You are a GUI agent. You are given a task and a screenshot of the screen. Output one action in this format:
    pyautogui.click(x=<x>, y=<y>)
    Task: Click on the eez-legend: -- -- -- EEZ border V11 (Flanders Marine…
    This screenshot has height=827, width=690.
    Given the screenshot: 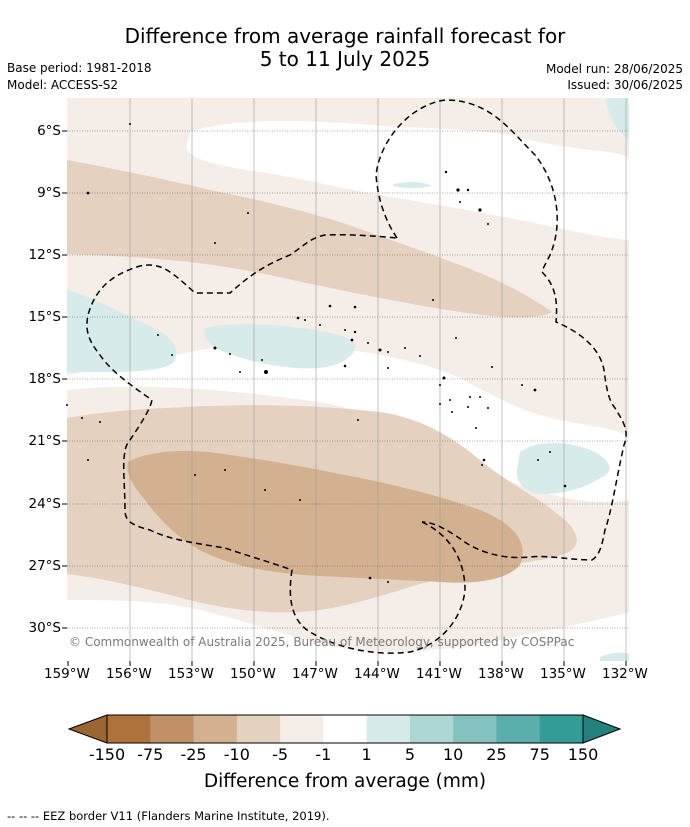 What is the action you would take?
    pyautogui.click(x=168, y=816)
    